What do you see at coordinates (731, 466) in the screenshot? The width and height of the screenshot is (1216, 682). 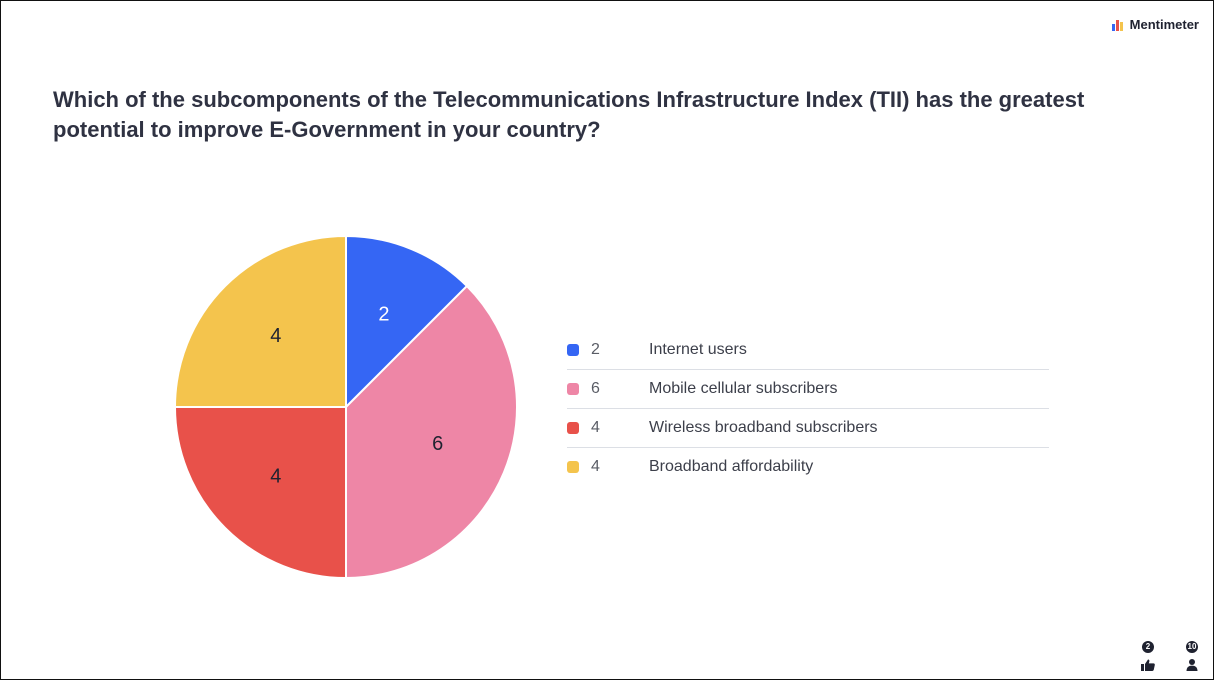 I see `legend-label: Broadband affordability` at bounding box center [731, 466].